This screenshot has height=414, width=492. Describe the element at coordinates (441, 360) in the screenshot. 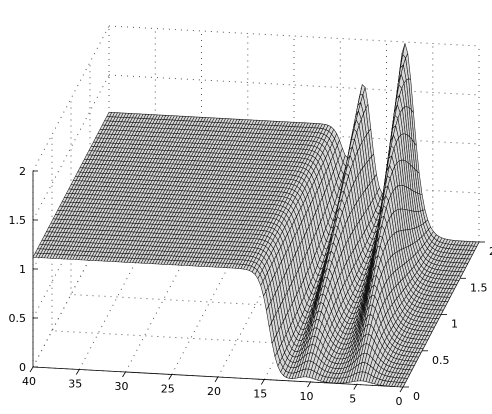

I see `y-tick-label: 0.5` at that location.